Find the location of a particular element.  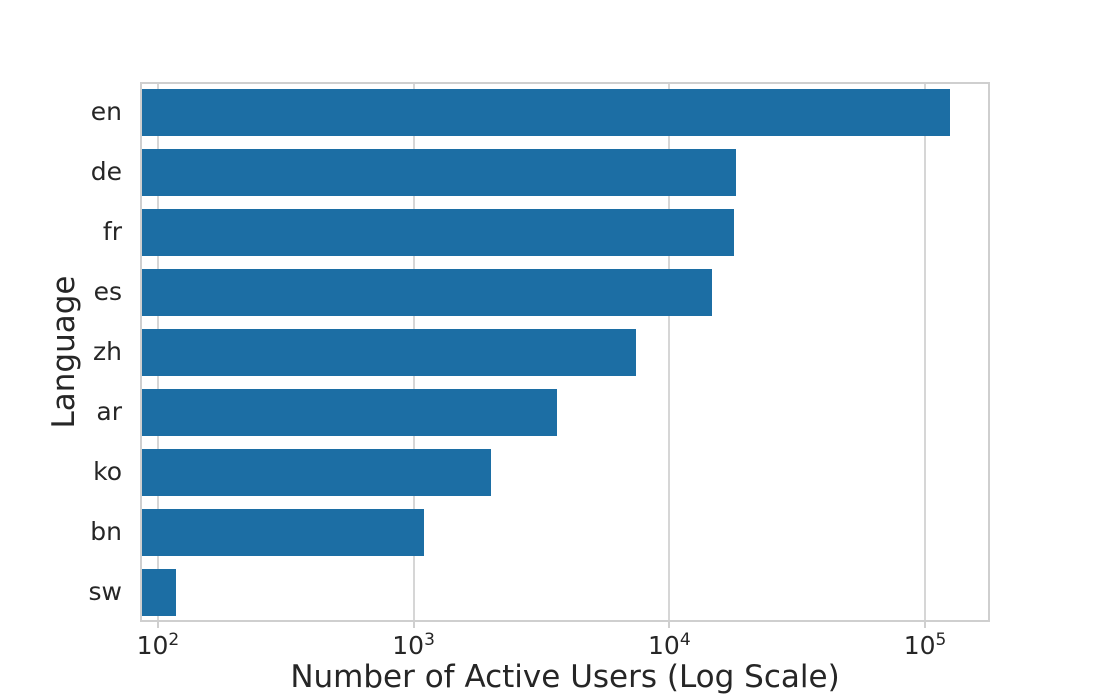

ytick-label-es: es is located at coordinates (107, 291).